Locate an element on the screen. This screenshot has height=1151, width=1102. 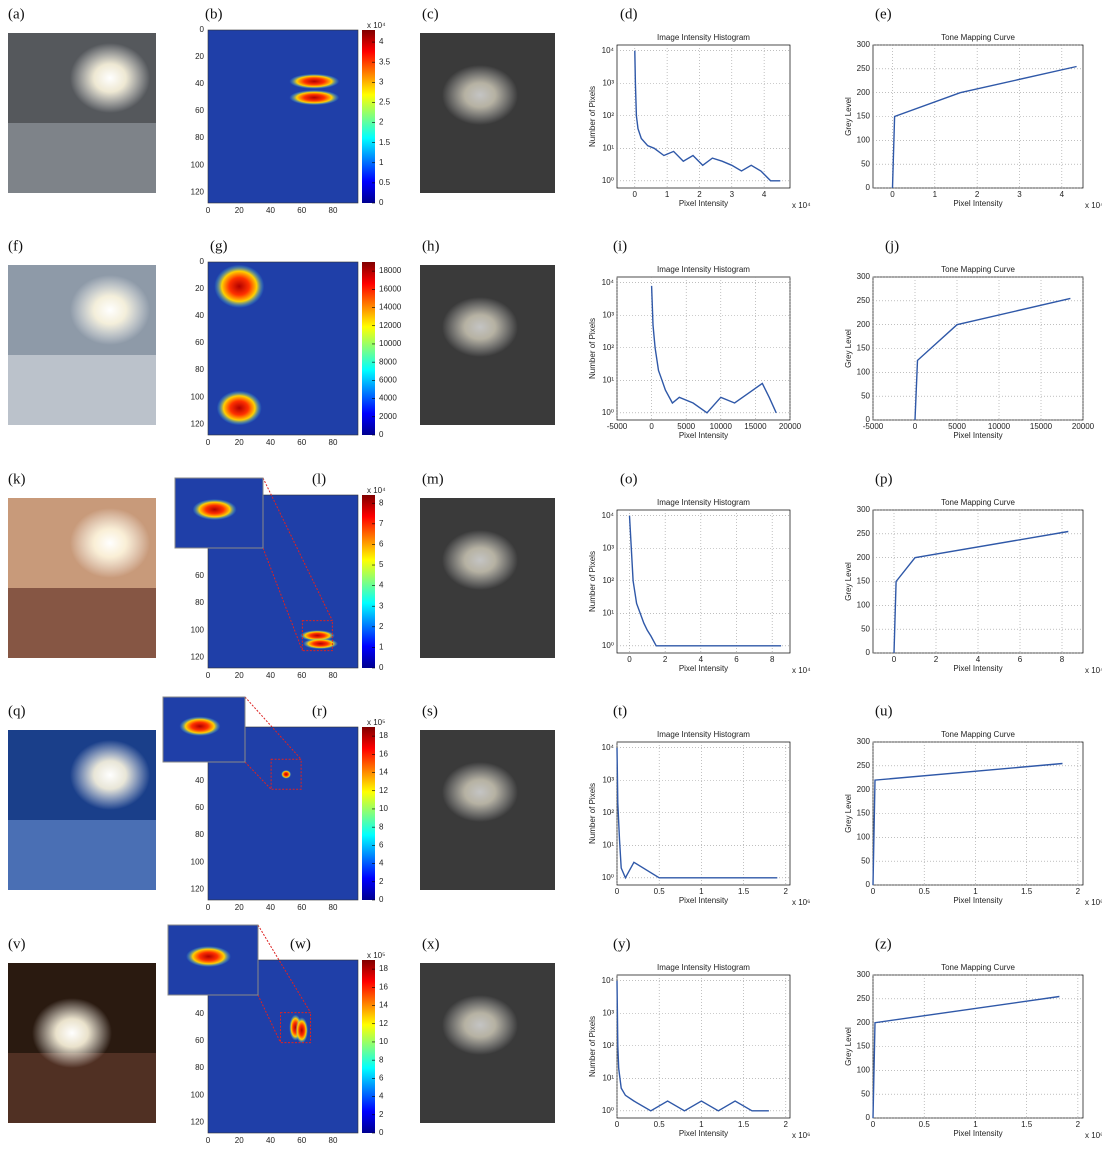
y-tick-label: 300 is located at coordinates (864, 509).